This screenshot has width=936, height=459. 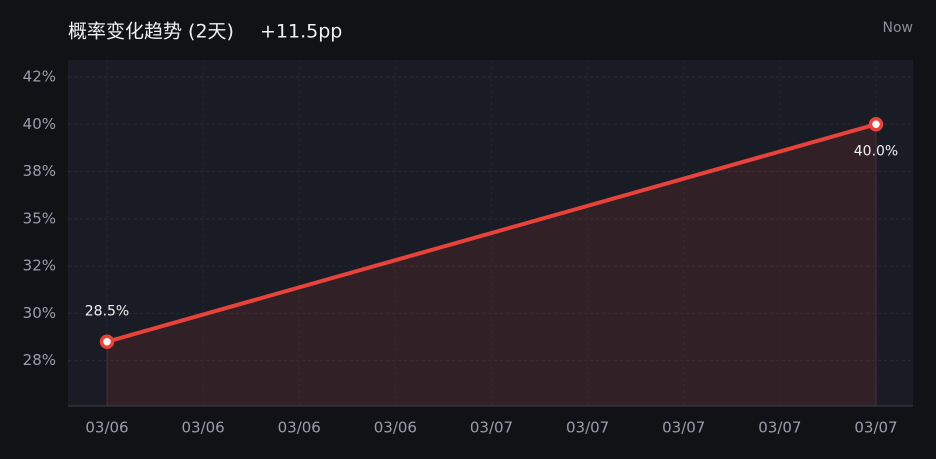 I want to click on y-tick-label: 30%, so click(x=39, y=313).